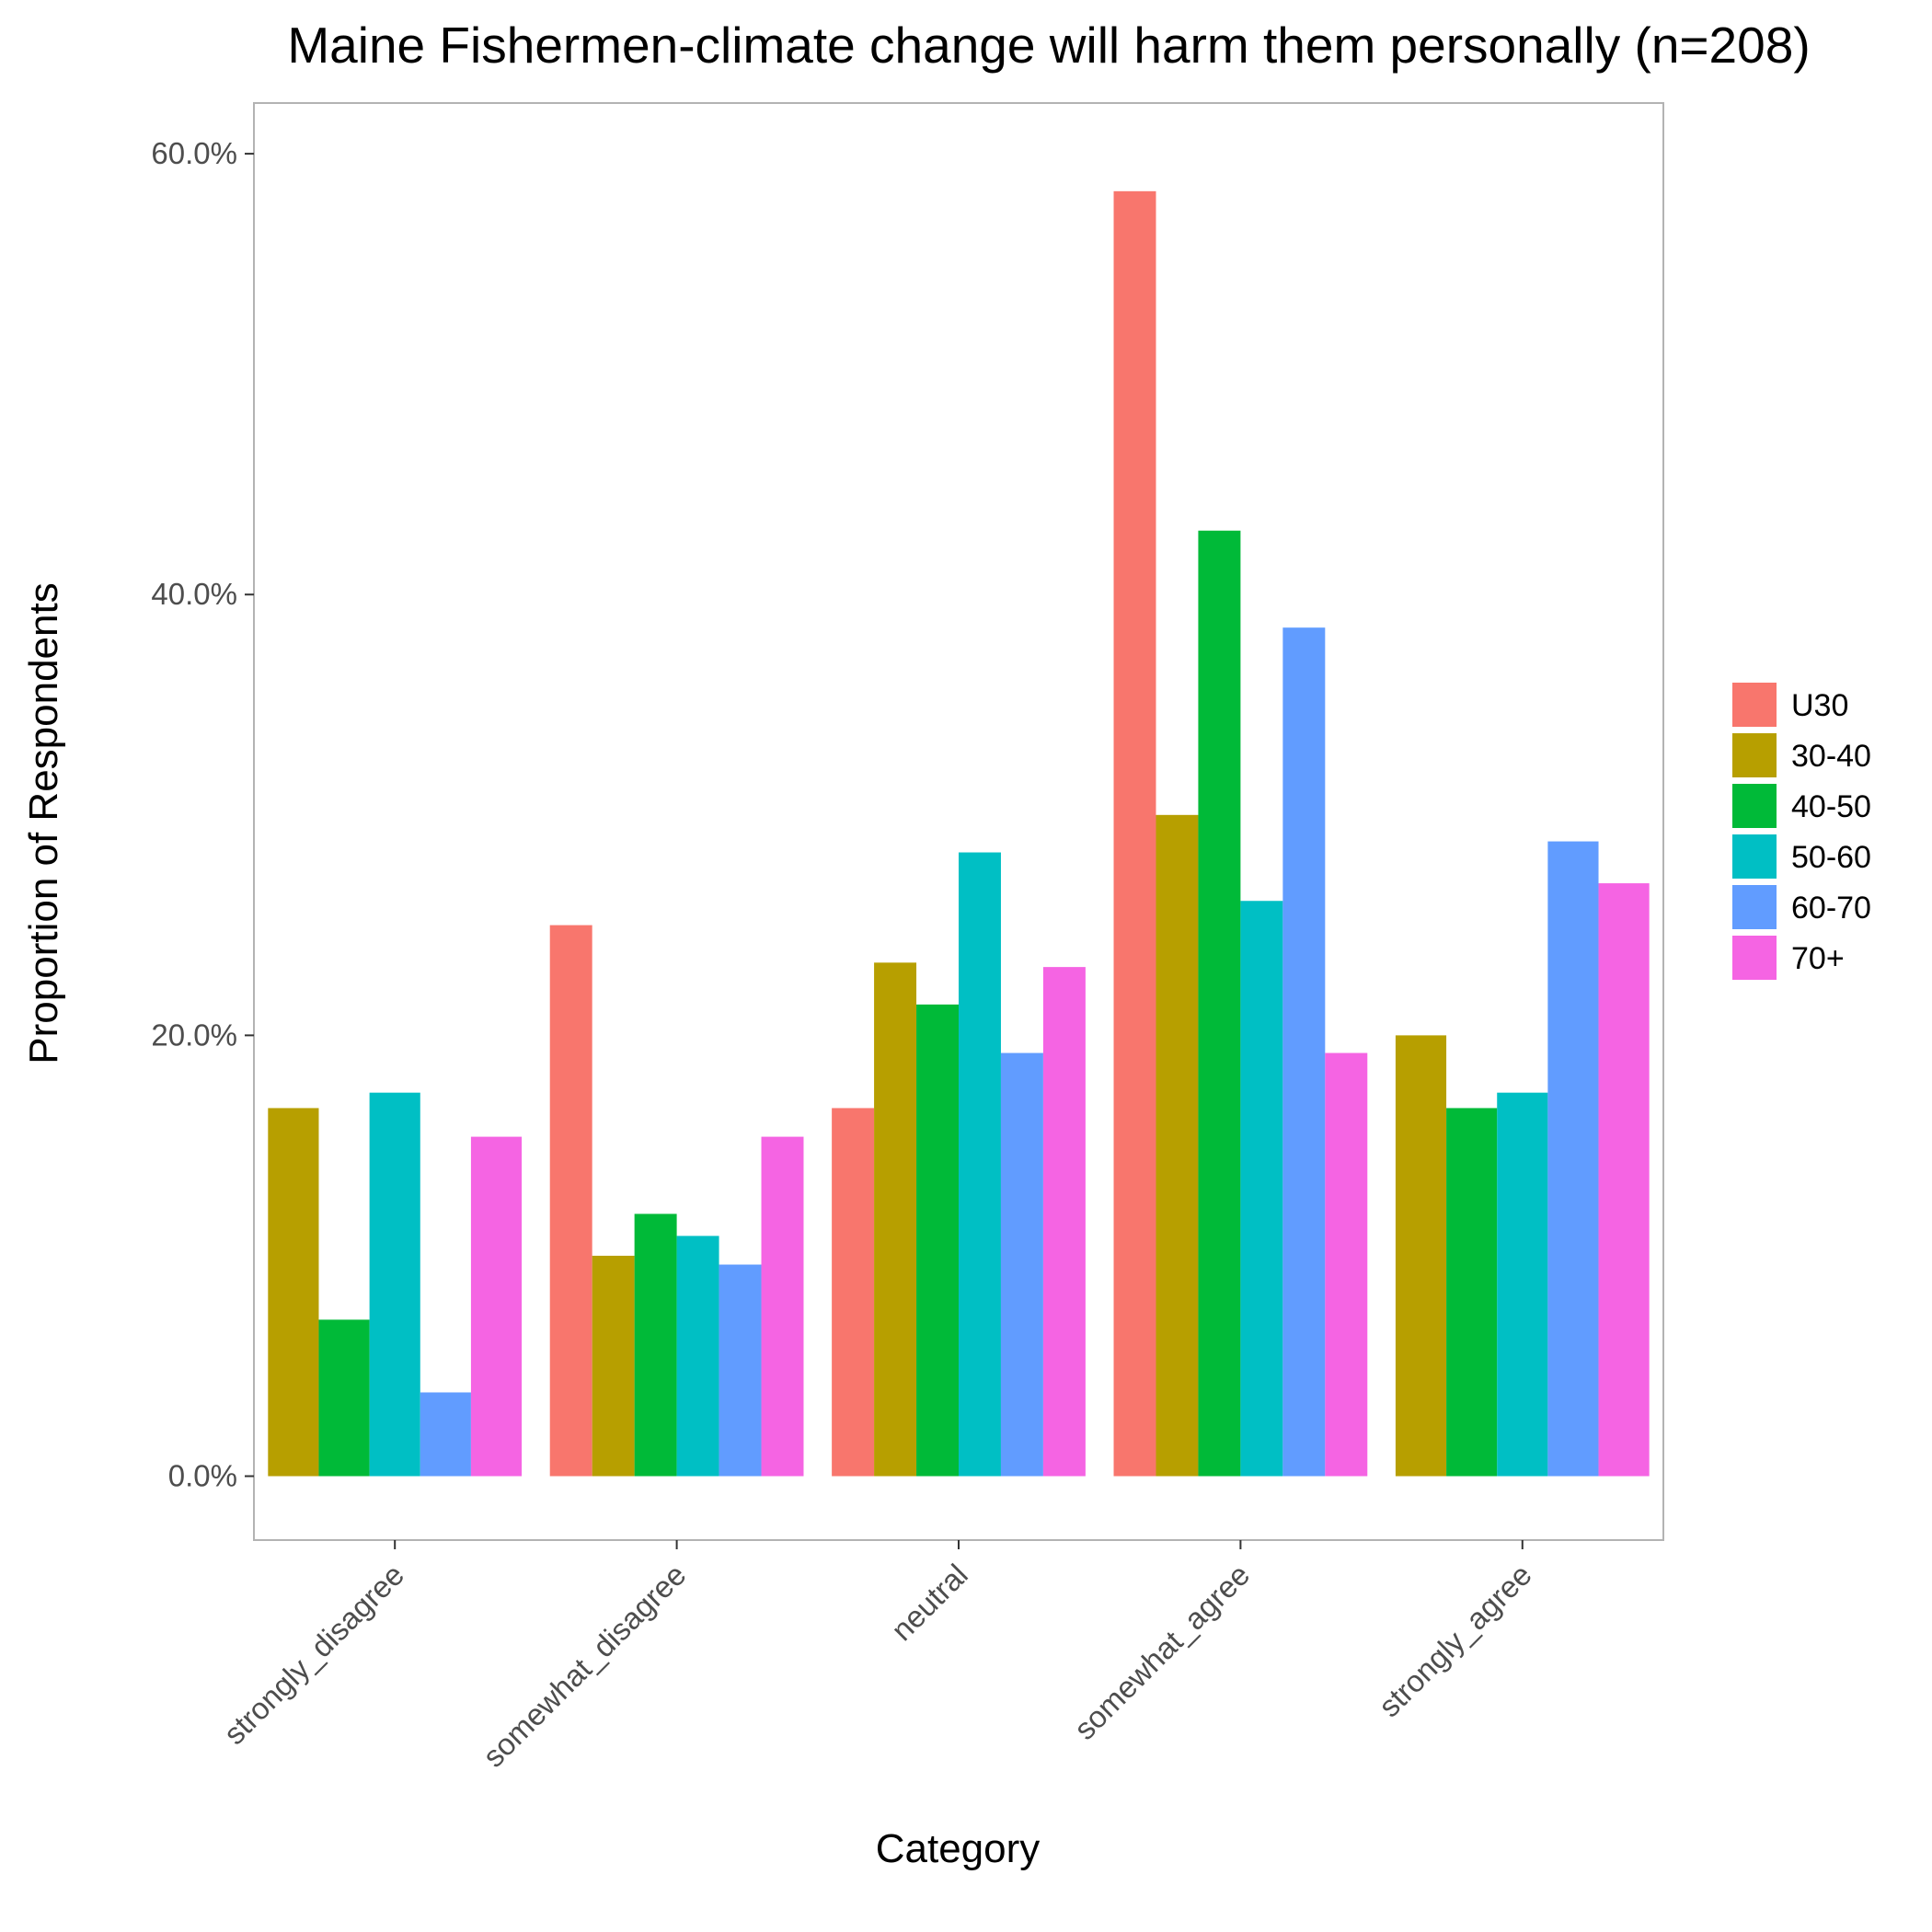  What do you see at coordinates (43, 823) in the screenshot?
I see `y-axis-title: Proportion of Respondents` at bounding box center [43, 823].